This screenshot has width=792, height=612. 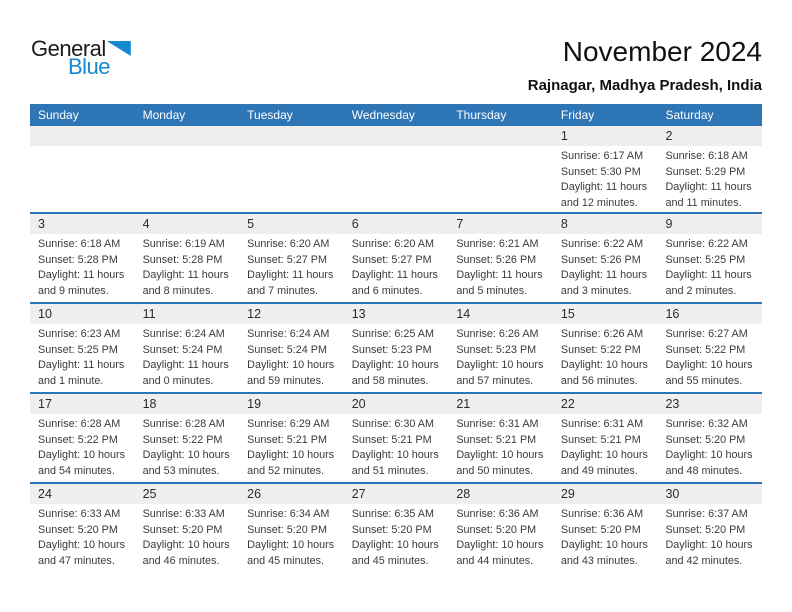 I want to click on daylight-text: Daylight: 10 hours and 44 minutes., so click(x=500, y=553).